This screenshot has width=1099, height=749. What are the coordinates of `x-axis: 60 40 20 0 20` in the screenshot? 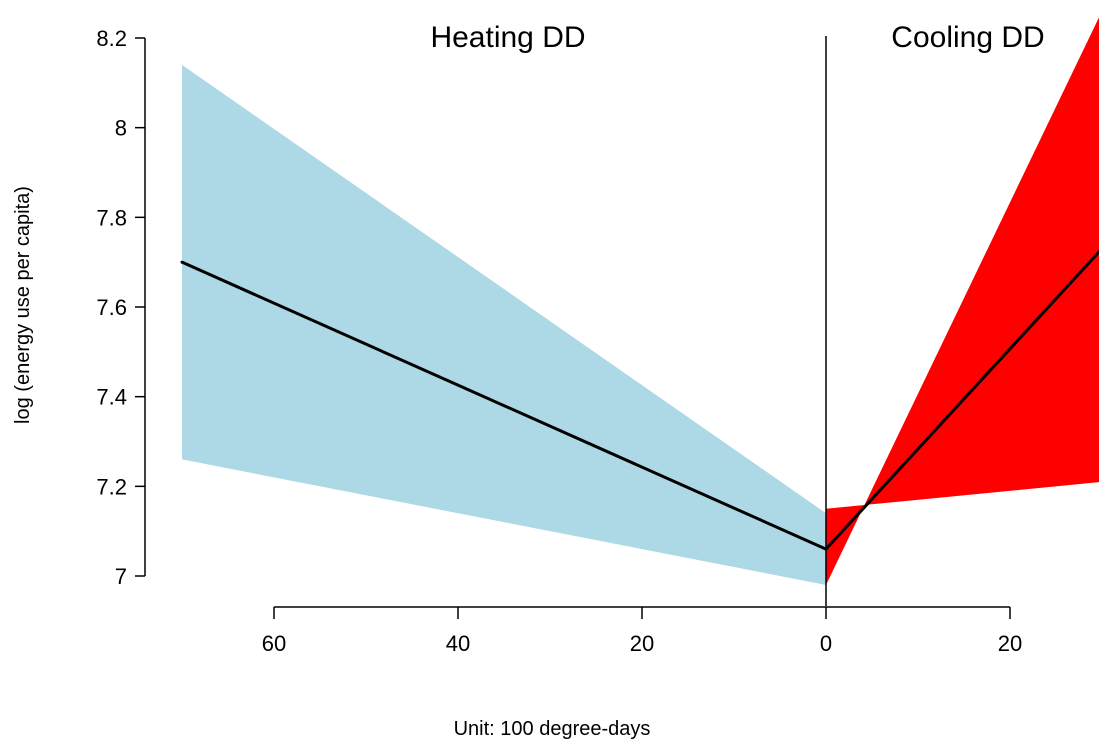 It's located at (642, 631).